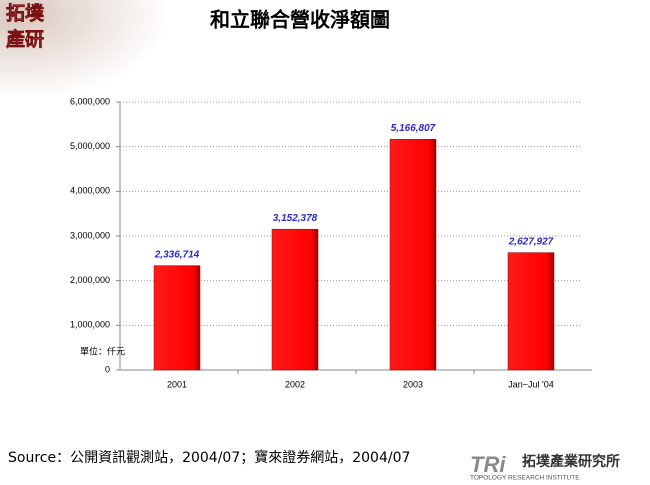 Image resolution: width=650 pixels, height=485 pixels. What do you see at coordinates (90, 101) in the screenshot?
I see `y-tick-label: 6,000,000` at bounding box center [90, 101].